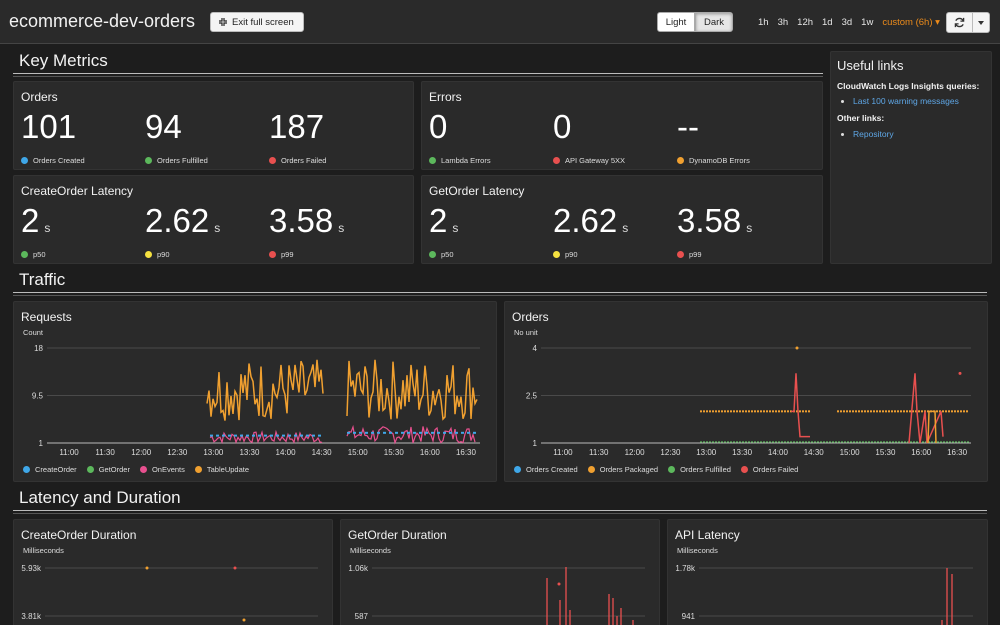 The width and height of the screenshot is (1000, 625). I want to click on refresh-button, so click(959, 22).